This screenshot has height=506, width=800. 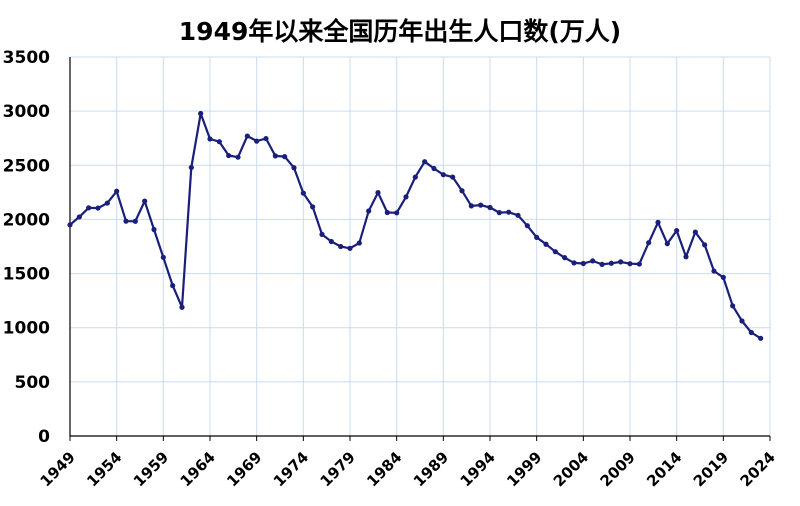 I want to click on x-tick-label: 1964, so click(x=198, y=469).